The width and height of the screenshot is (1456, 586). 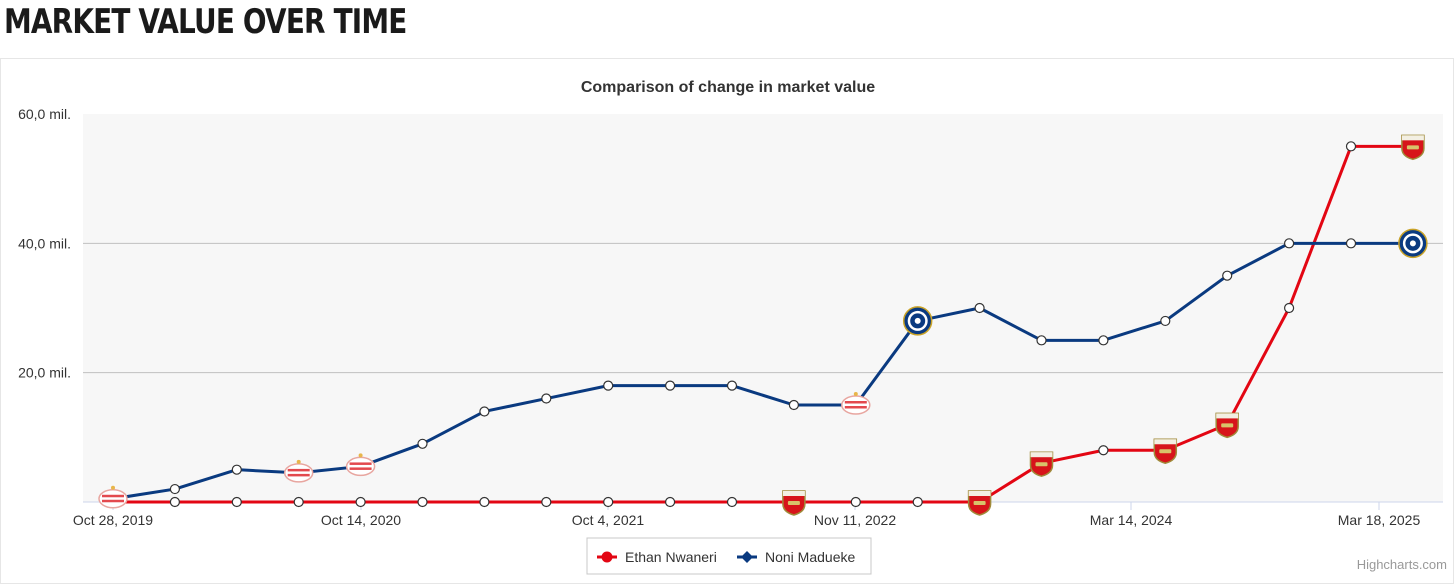 I want to click on legend-label: Ethan Nwaneri, so click(x=671, y=557).